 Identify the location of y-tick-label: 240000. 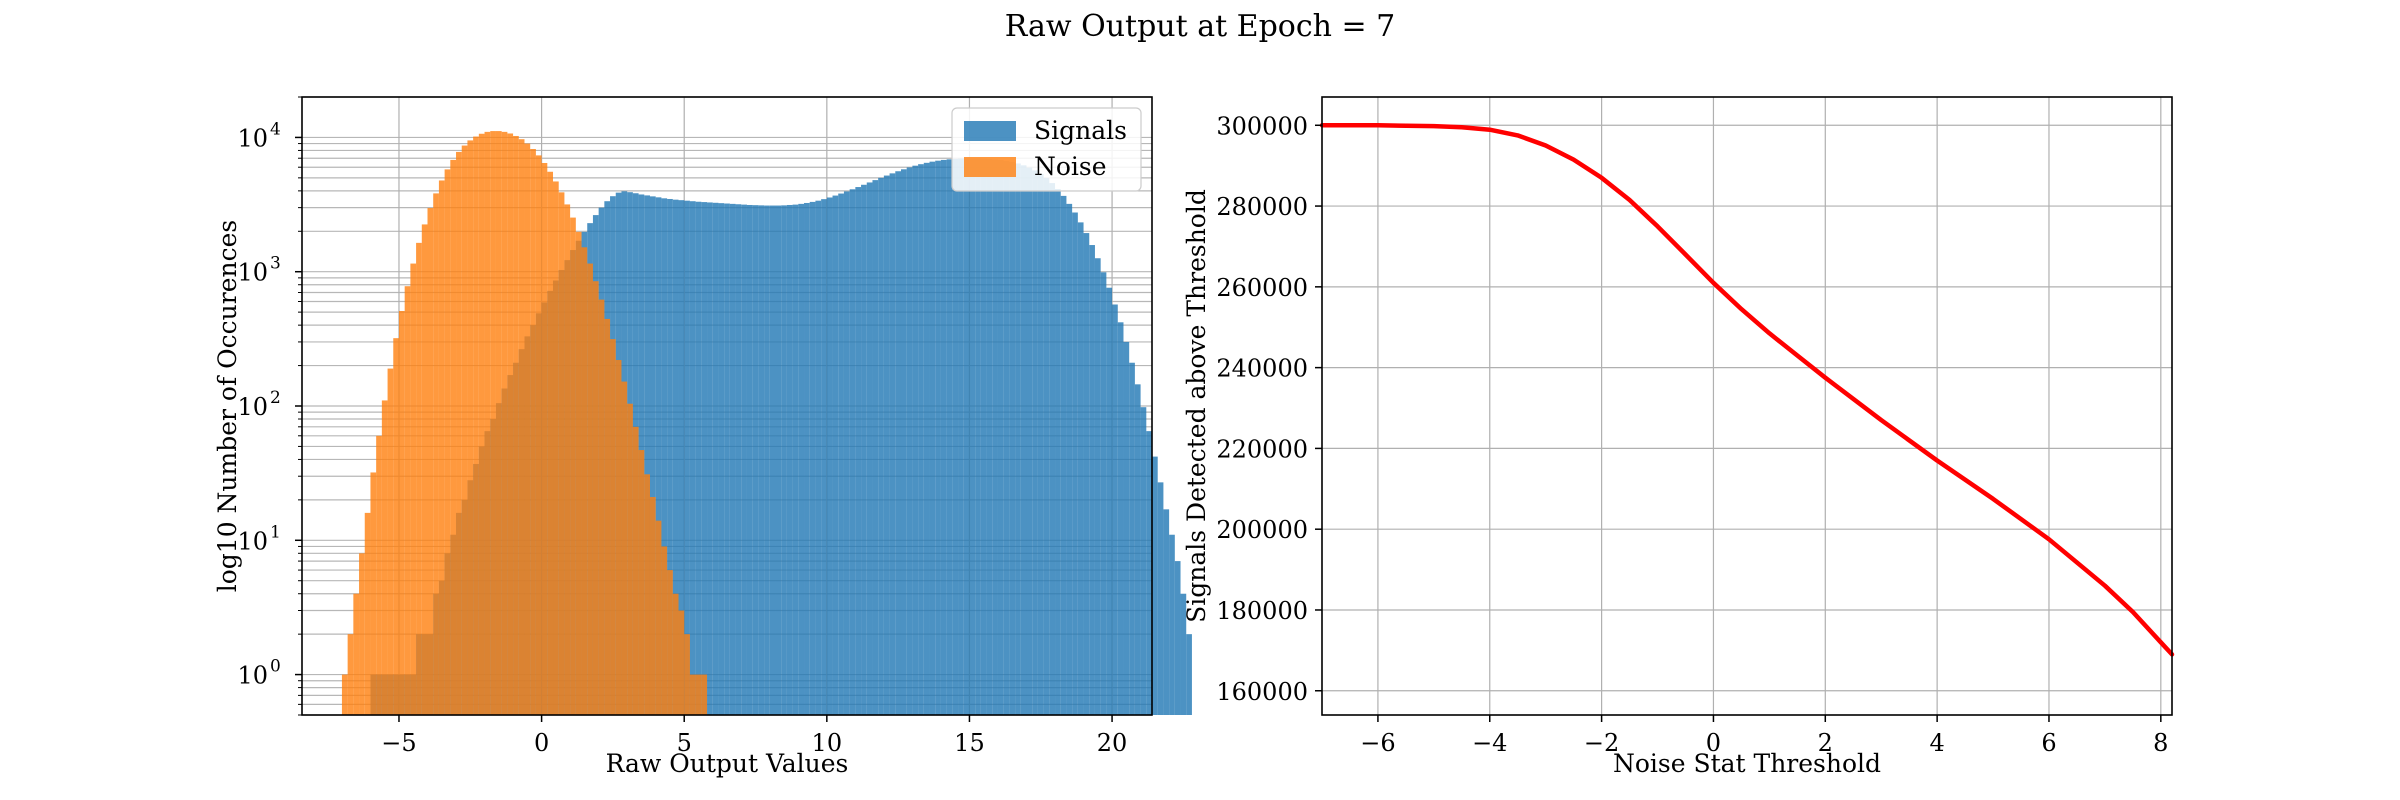
(1262, 369).